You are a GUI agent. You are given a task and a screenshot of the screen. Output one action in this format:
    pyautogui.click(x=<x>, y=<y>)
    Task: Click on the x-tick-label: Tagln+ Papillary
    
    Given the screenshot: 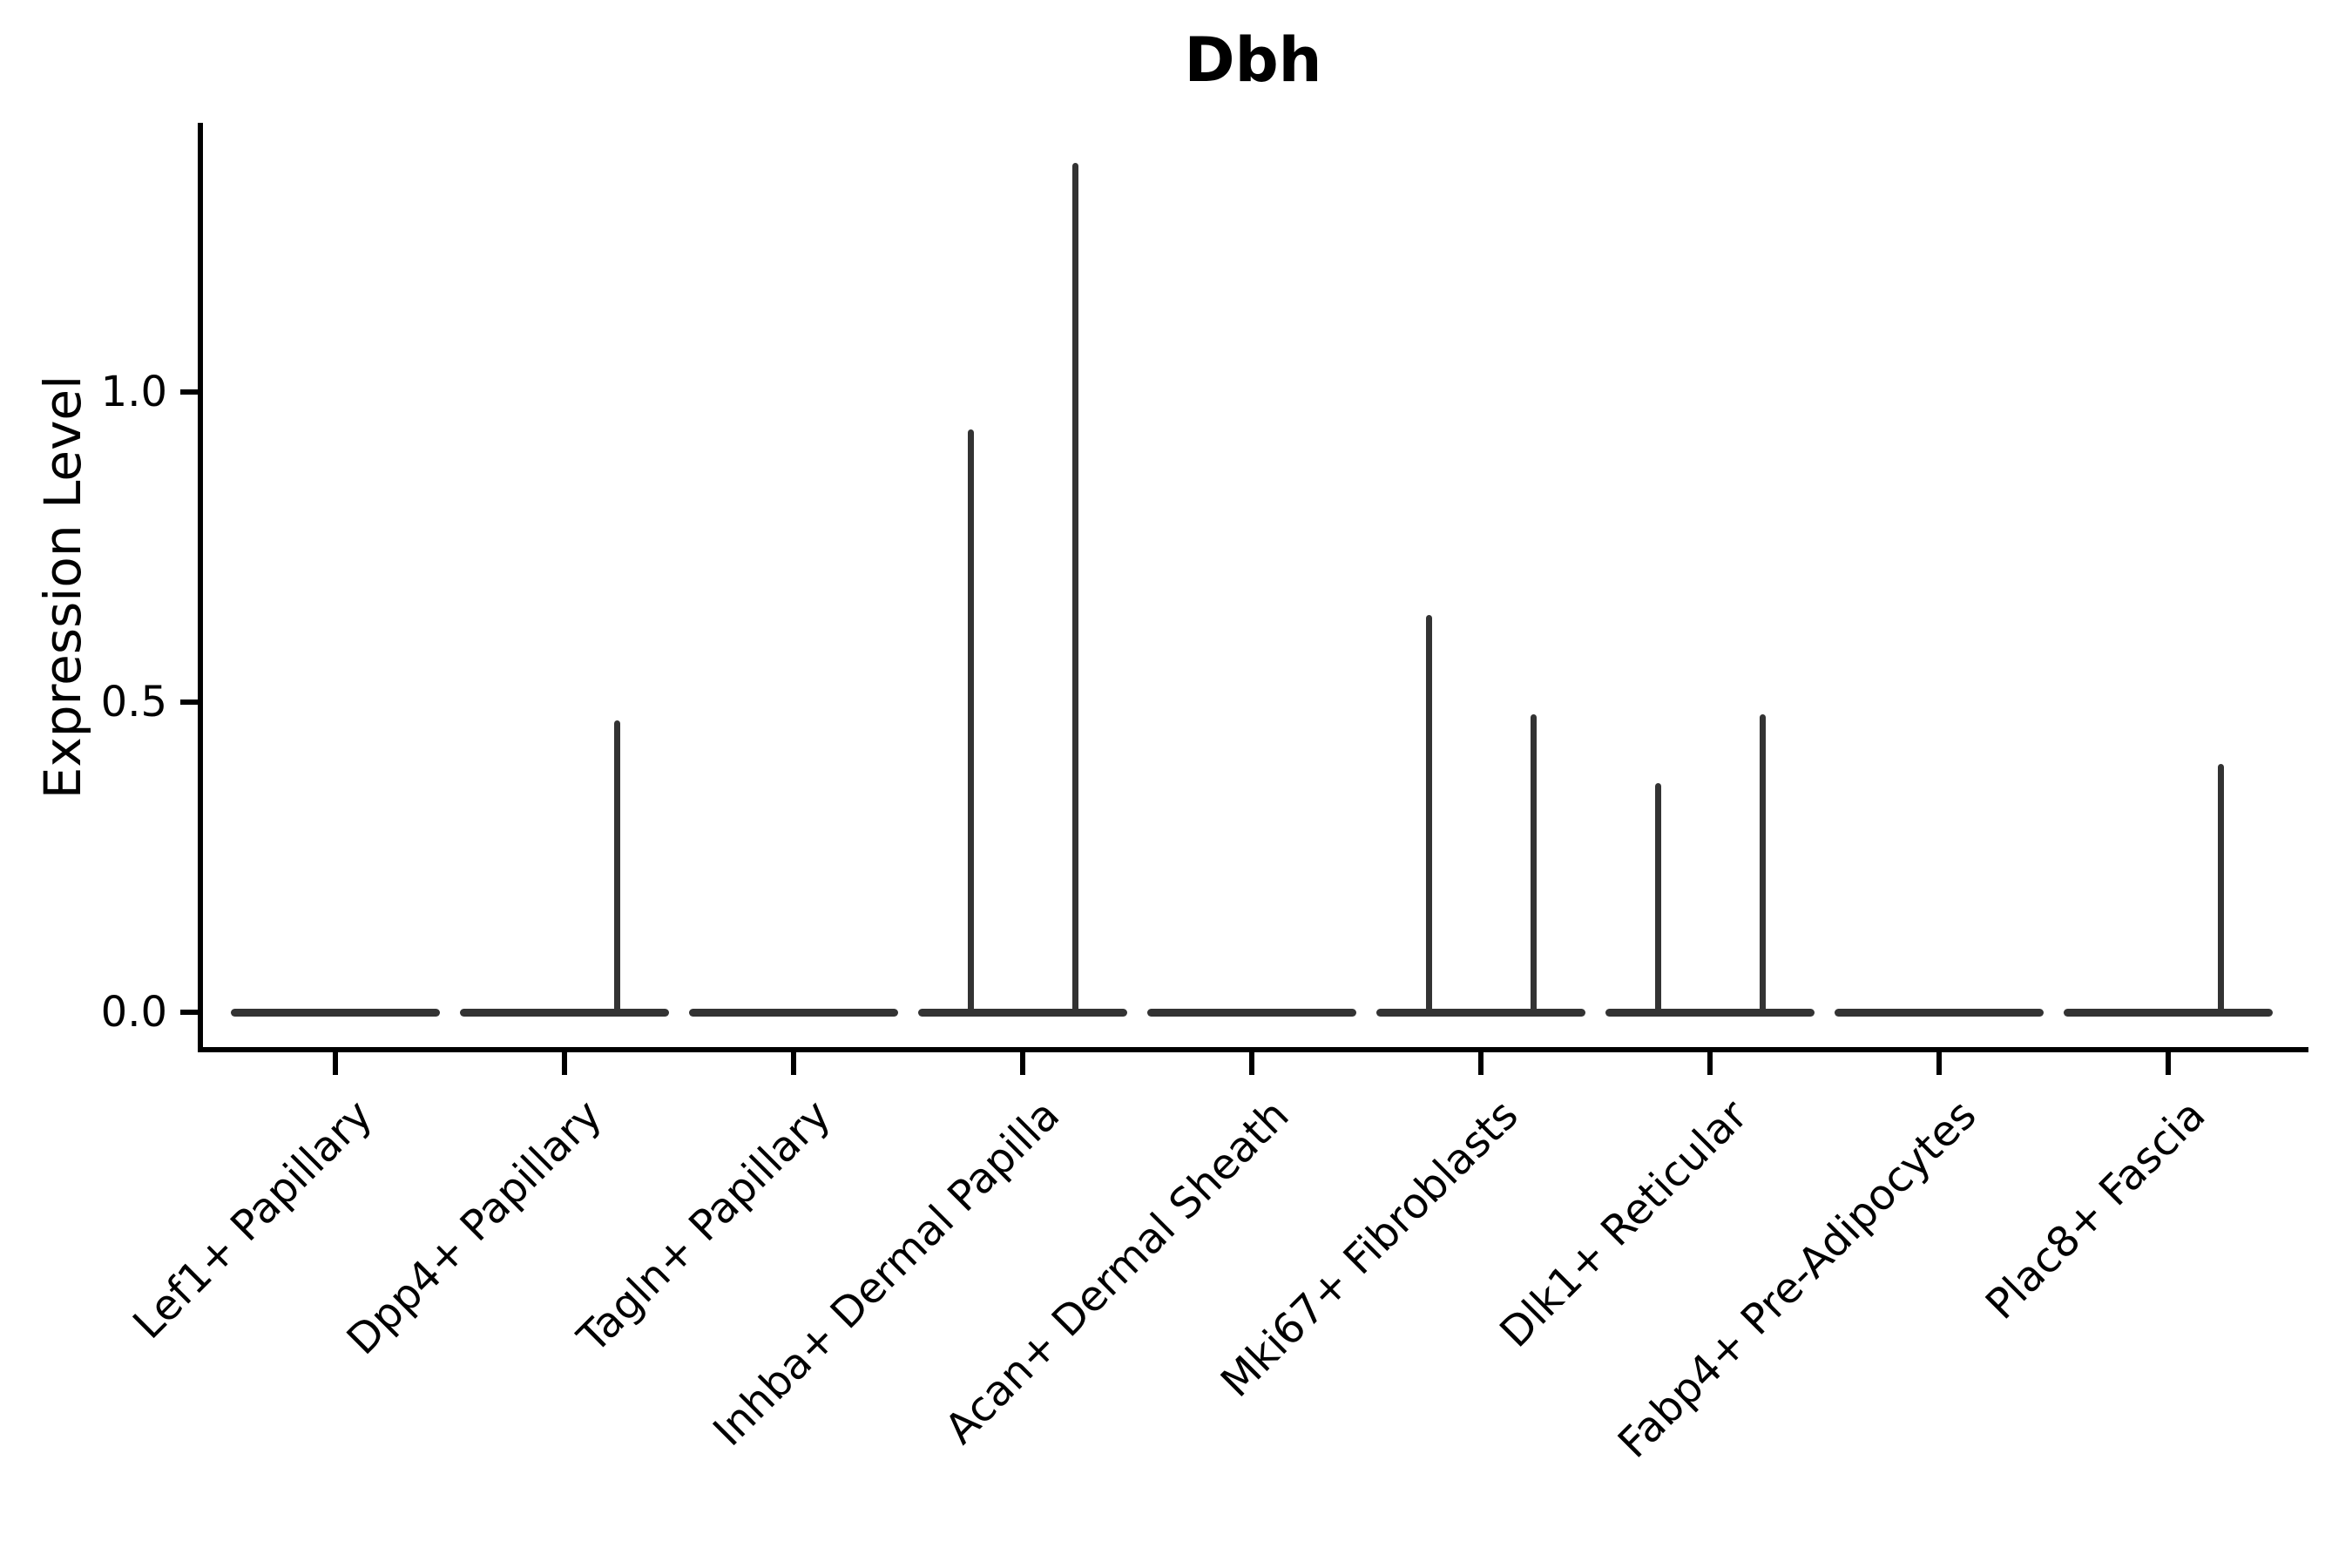 What is the action you would take?
    pyautogui.click(x=704, y=1226)
    